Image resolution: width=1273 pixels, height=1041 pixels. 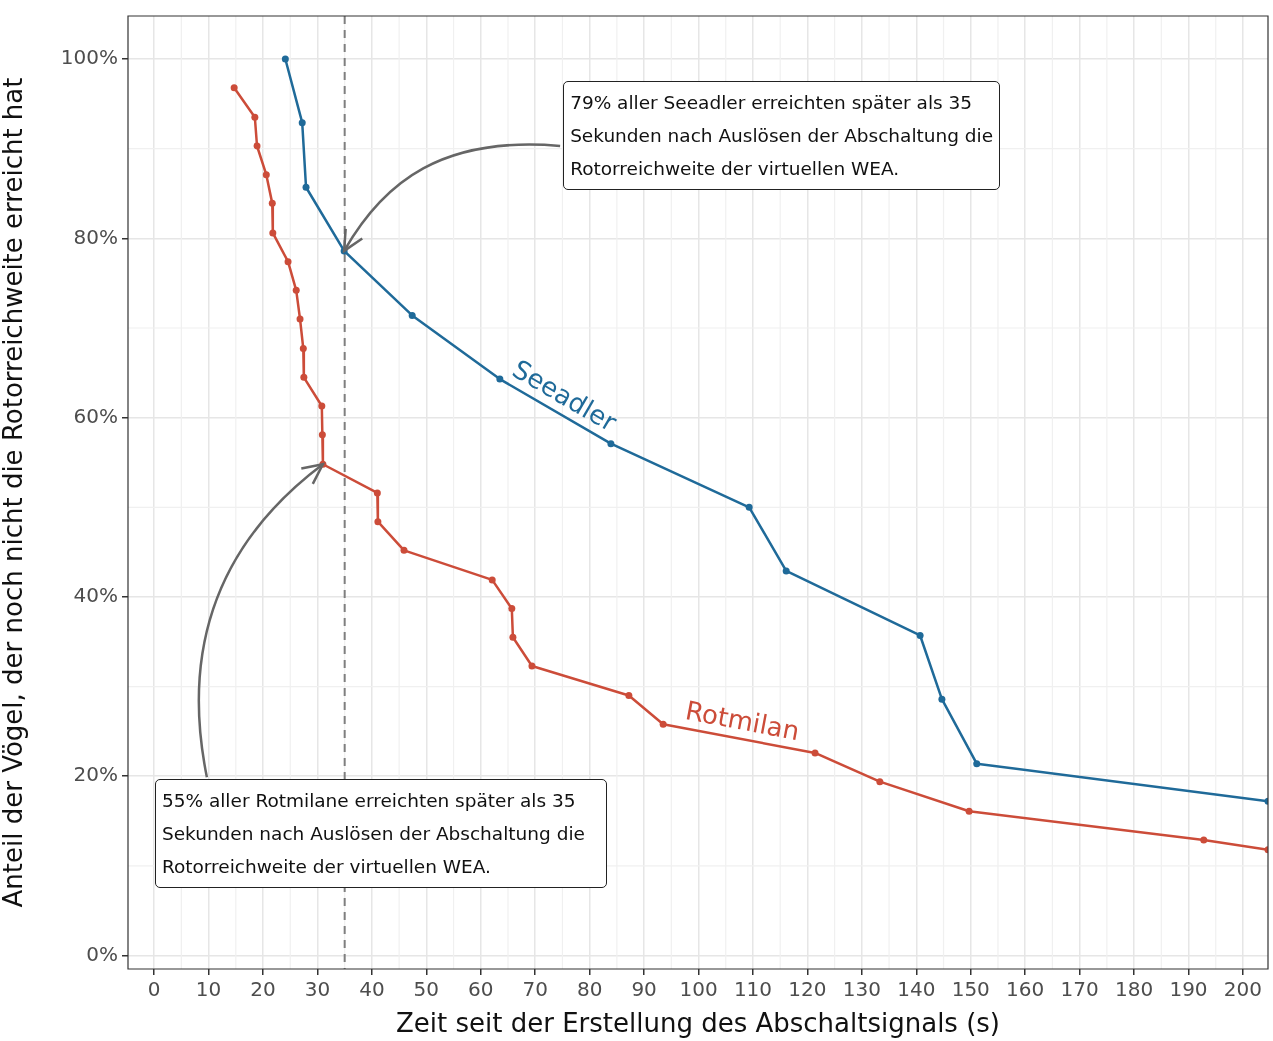 I want to click on x-tick-label: 0, so click(x=154, y=989).